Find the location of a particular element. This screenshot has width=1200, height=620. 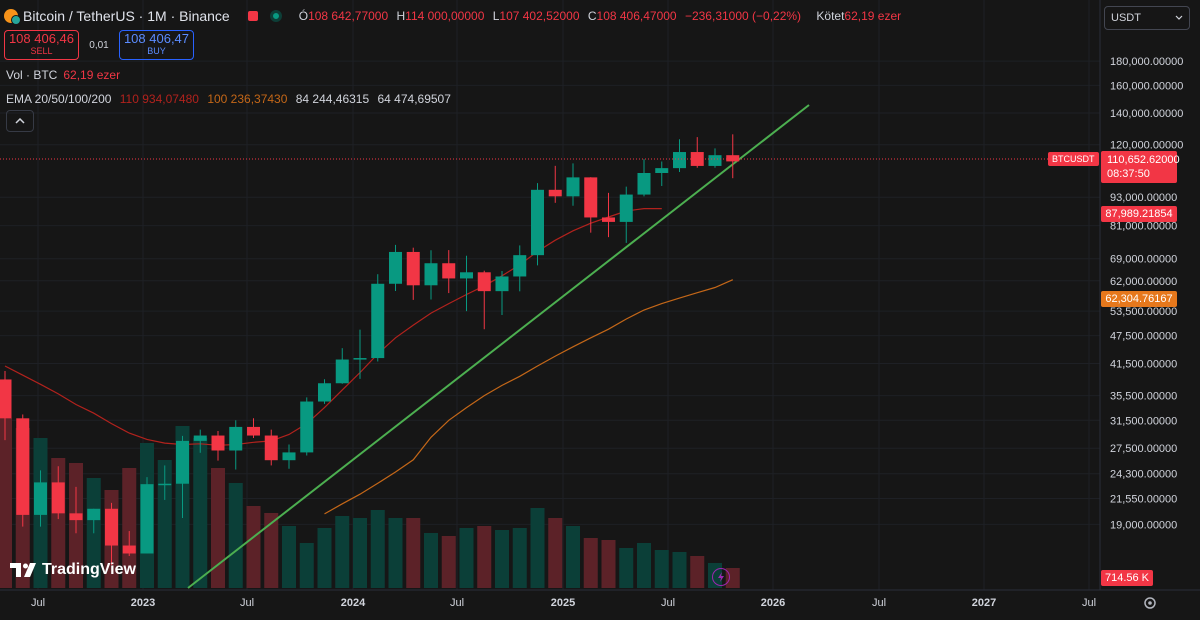

price-tick-label: 27,500.00000 is located at coordinates (1143, 449).